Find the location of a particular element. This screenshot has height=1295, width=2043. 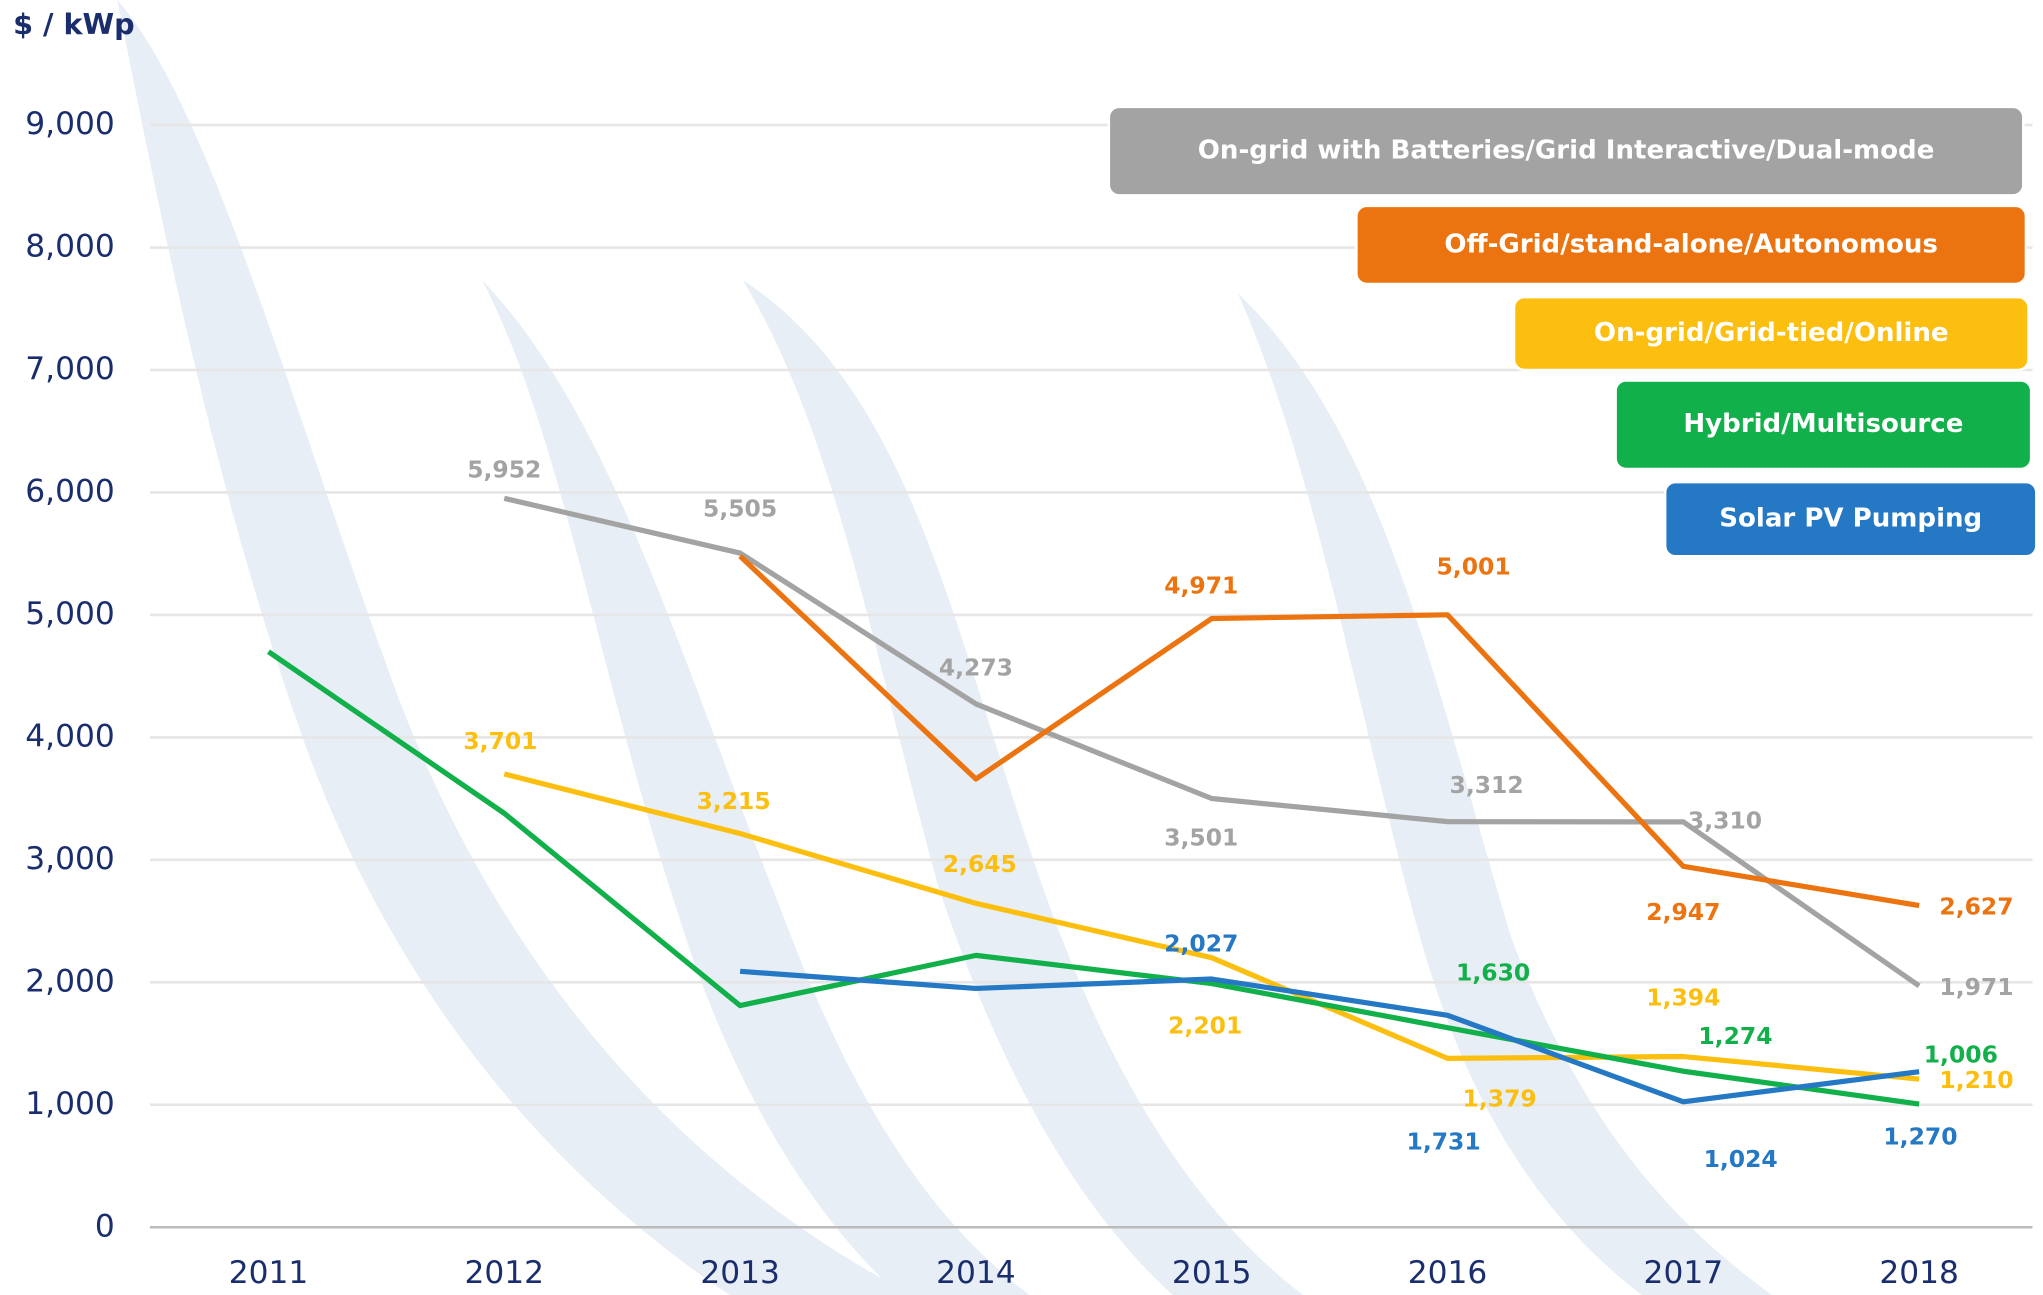

legend-label: On-grid/Grid-tied/Online is located at coordinates (1771, 333).